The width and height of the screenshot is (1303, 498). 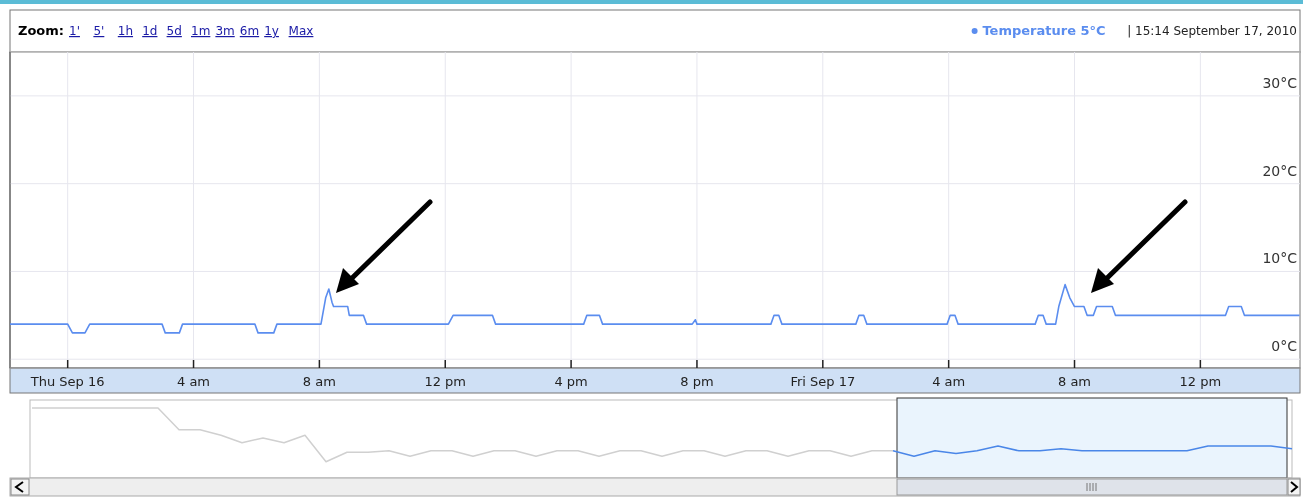 What do you see at coordinates (697, 381) in the screenshot?
I see `x-tick-label: 8 pm` at bounding box center [697, 381].